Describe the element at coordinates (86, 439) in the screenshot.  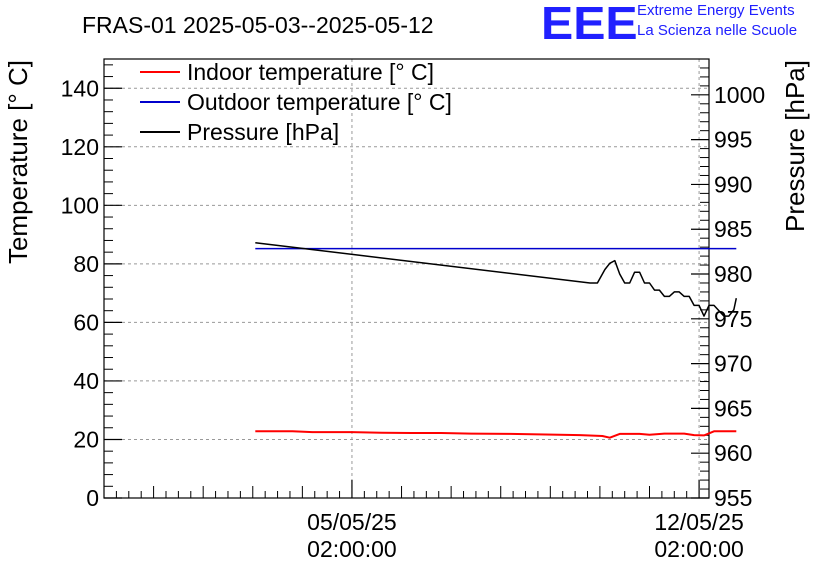
I see `y-tick-label: 20` at that location.